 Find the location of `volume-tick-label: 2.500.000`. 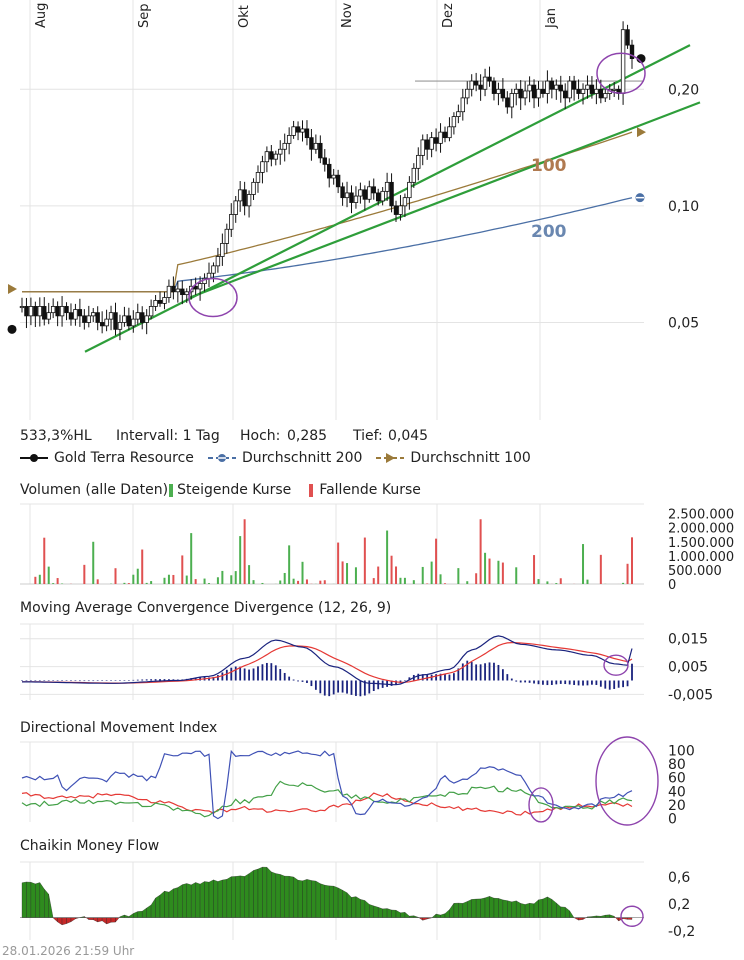

volume-tick-label: 2.500.000 is located at coordinates (701, 515).